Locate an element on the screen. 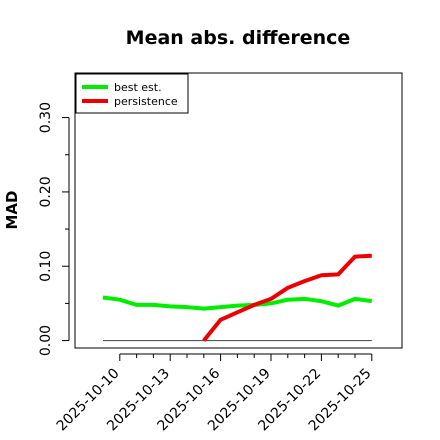 The image size is (440, 440). y-tick-label: 0.30 is located at coordinates (46, 117).